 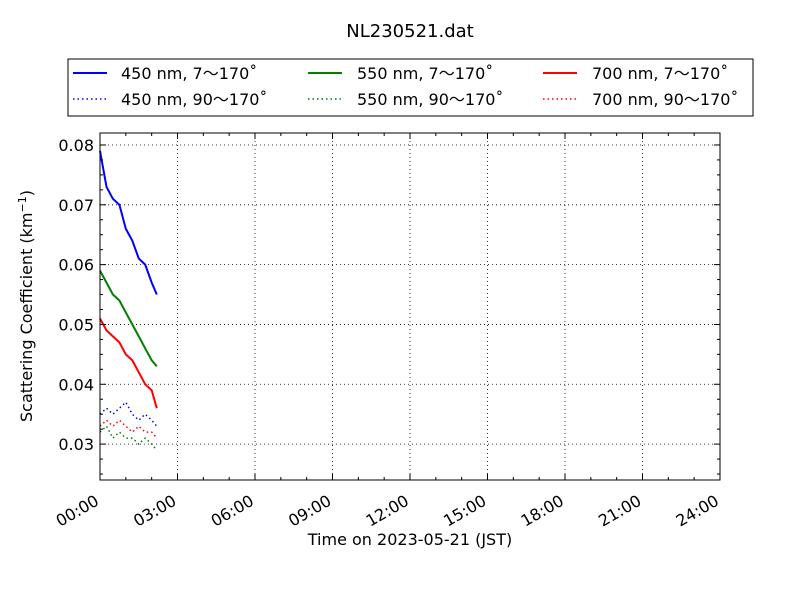 What do you see at coordinates (77, 511) in the screenshot?
I see `x-tick-label: 00:00` at bounding box center [77, 511].